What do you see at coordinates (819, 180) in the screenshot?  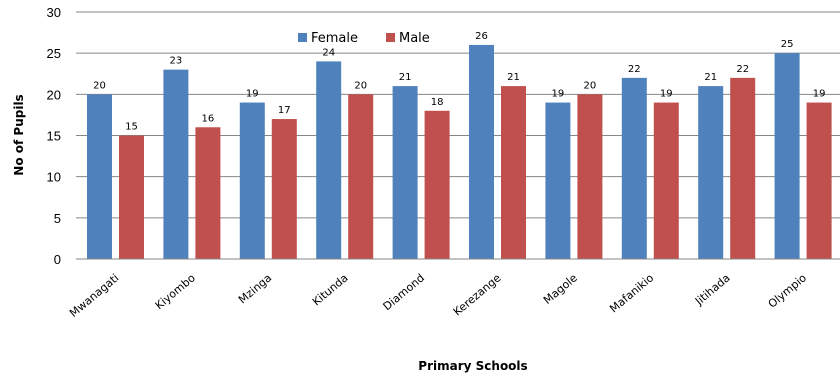 I see `bar-male-olympio` at bounding box center [819, 180].